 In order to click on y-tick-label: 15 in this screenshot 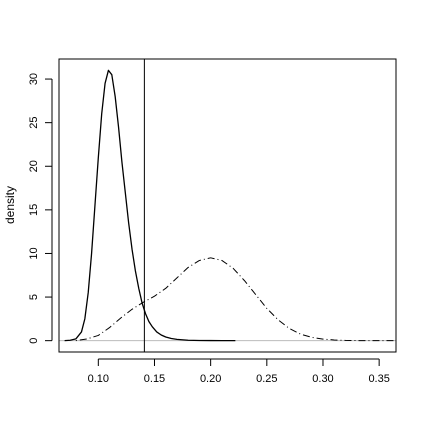, I will do `click(34, 210)`.